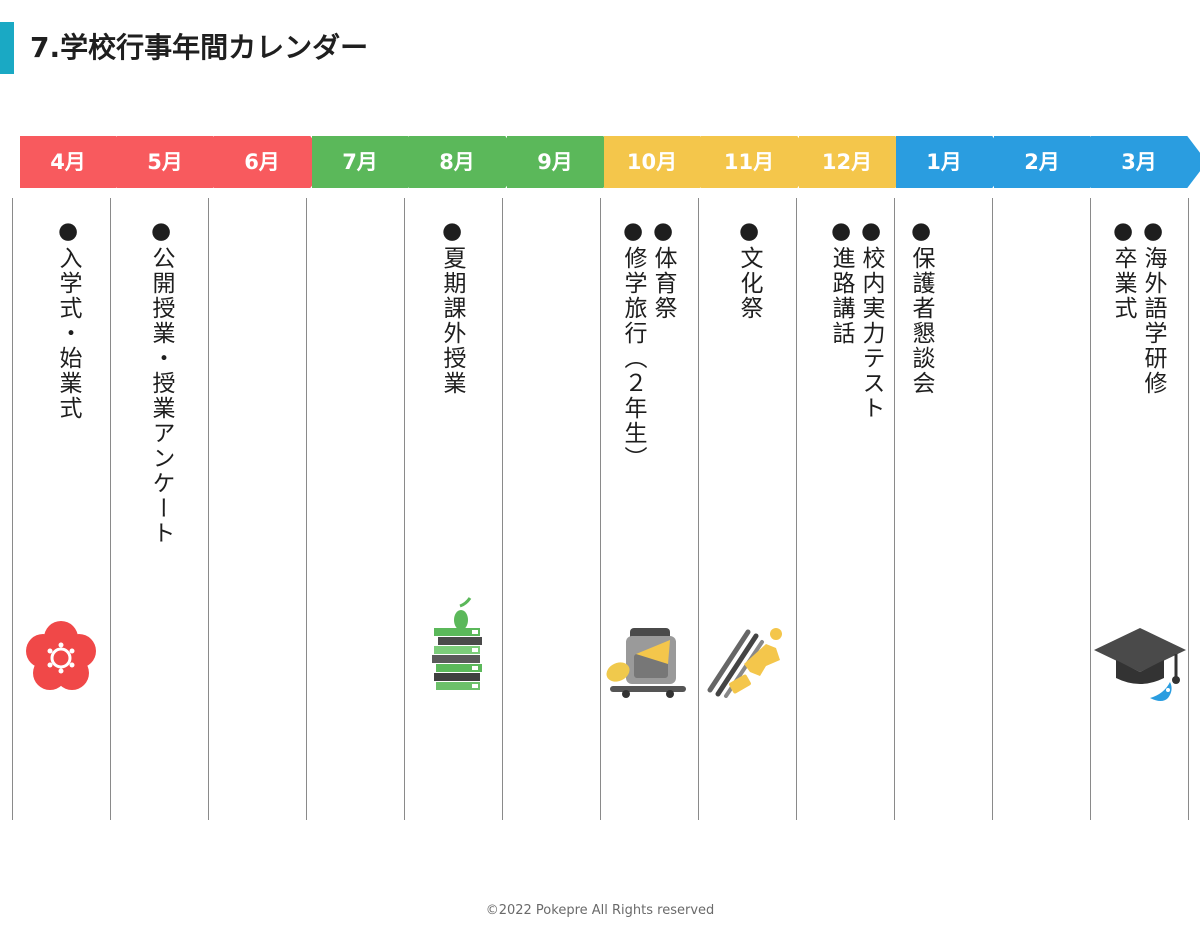 The image size is (1200, 940). I want to click on month-january: 1月, so click(954, 162).